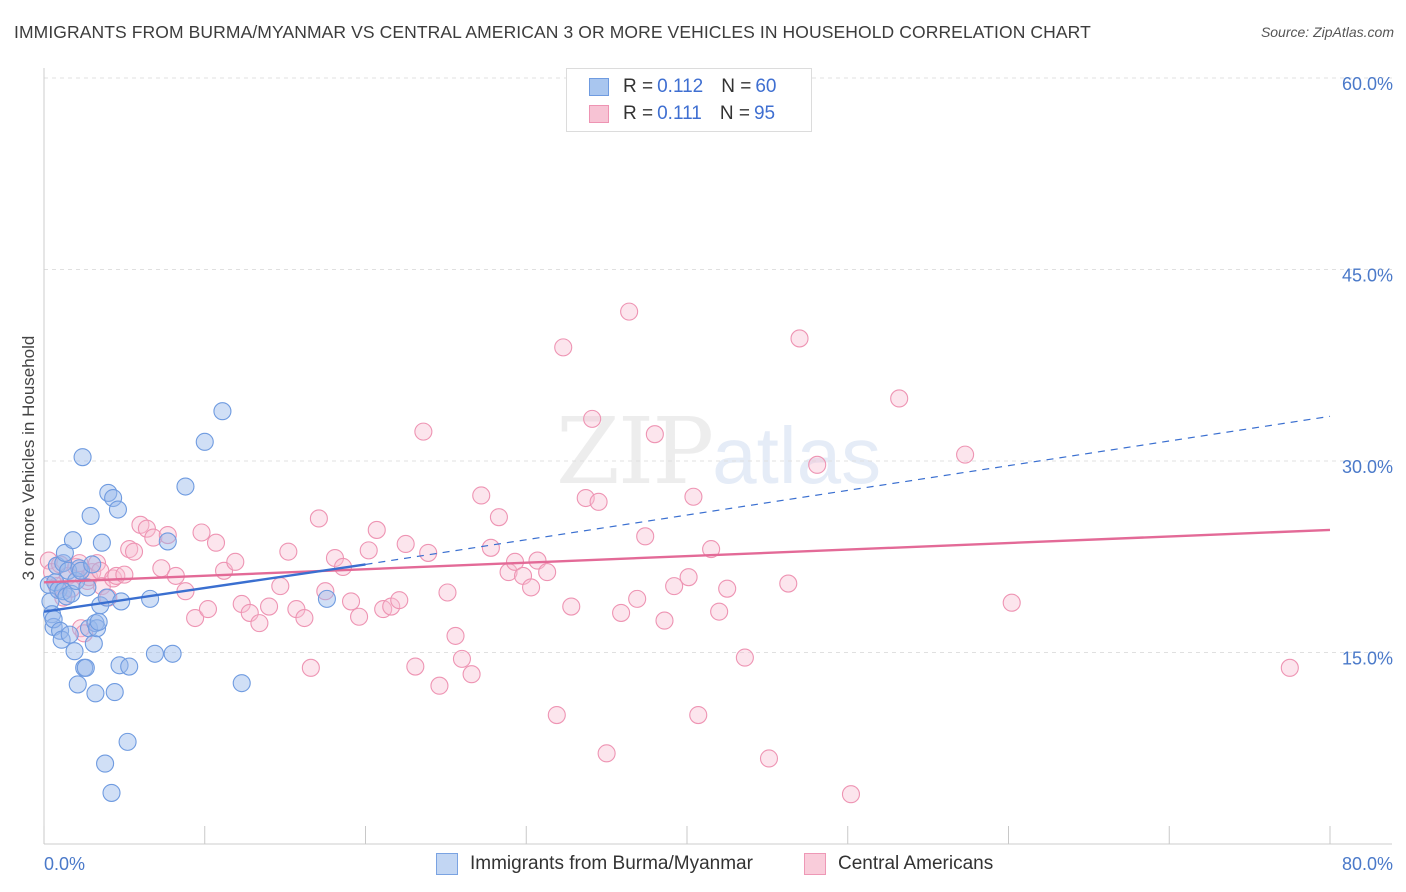  I want to click on y-axis-label: 3 or more Vehicles in Household, so click(28, 458).